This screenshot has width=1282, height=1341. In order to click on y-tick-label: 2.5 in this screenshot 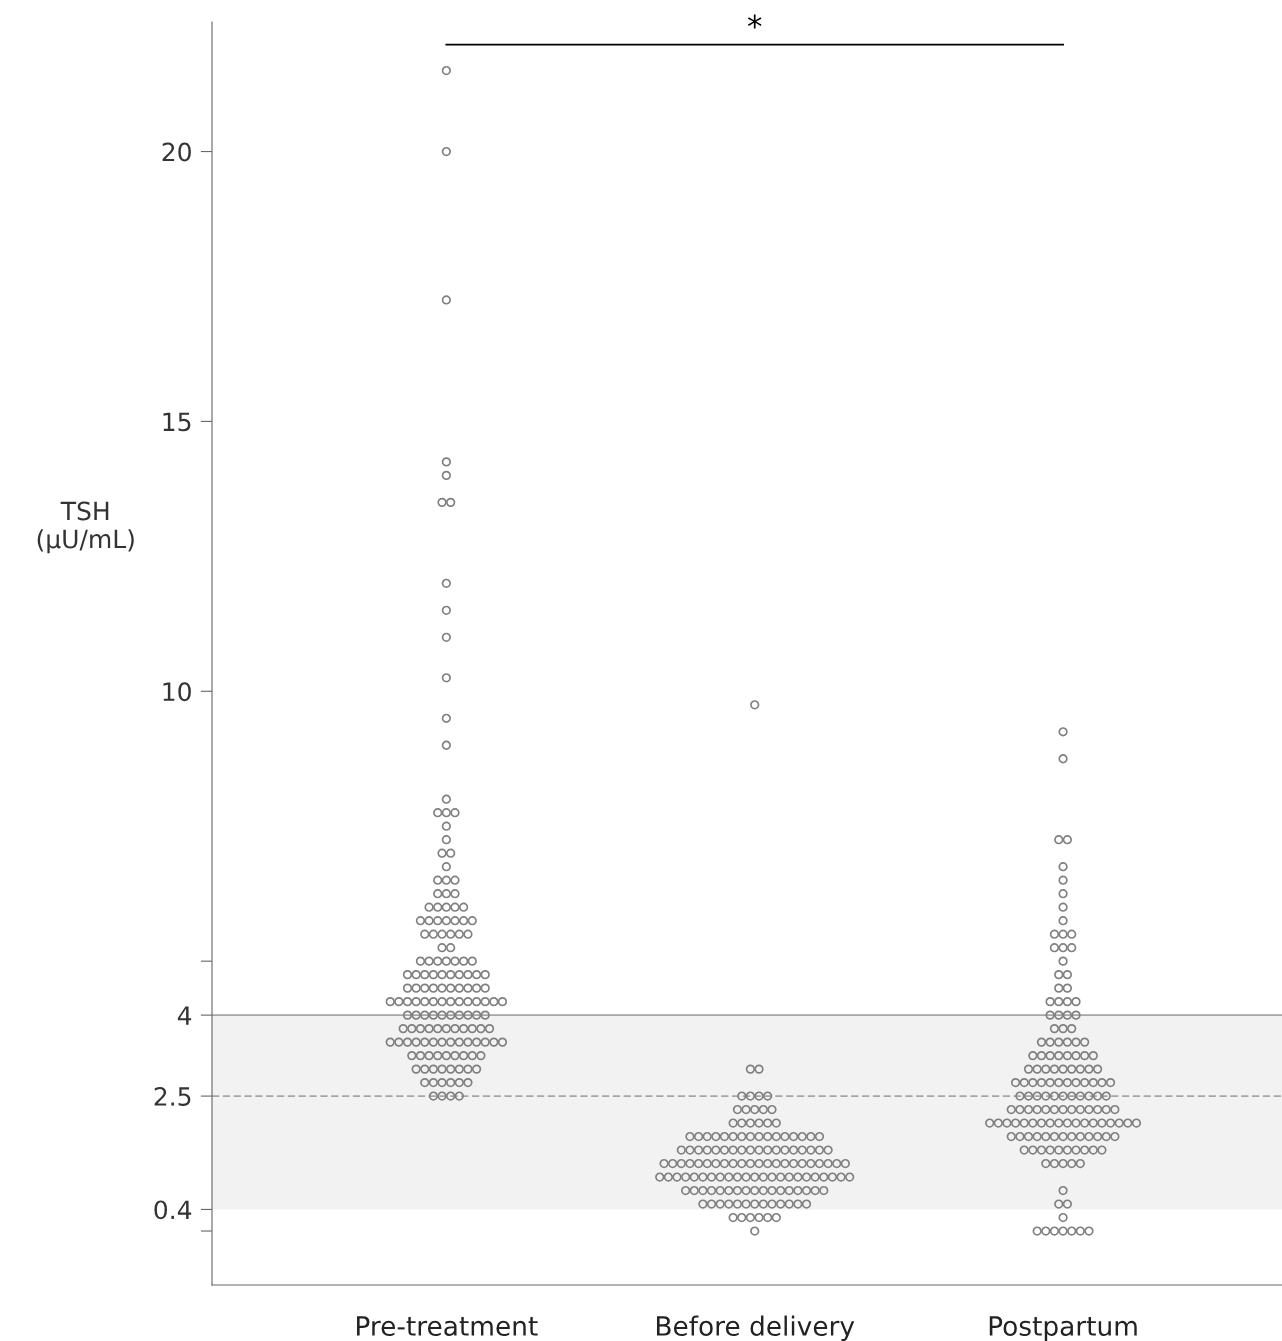, I will do `click(172, 1096)`.